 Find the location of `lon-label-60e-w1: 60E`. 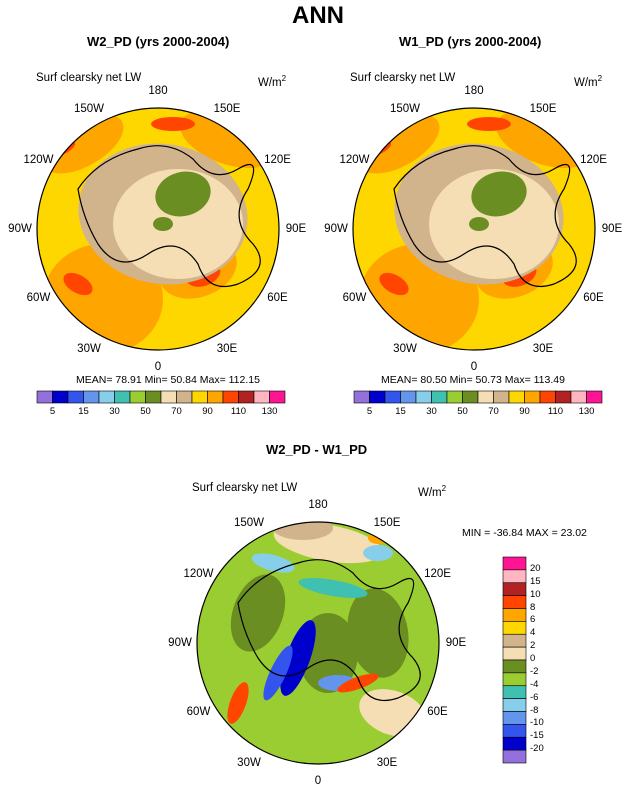

lon-label-60e-w1: 60E is located at coordinates (593, 298).